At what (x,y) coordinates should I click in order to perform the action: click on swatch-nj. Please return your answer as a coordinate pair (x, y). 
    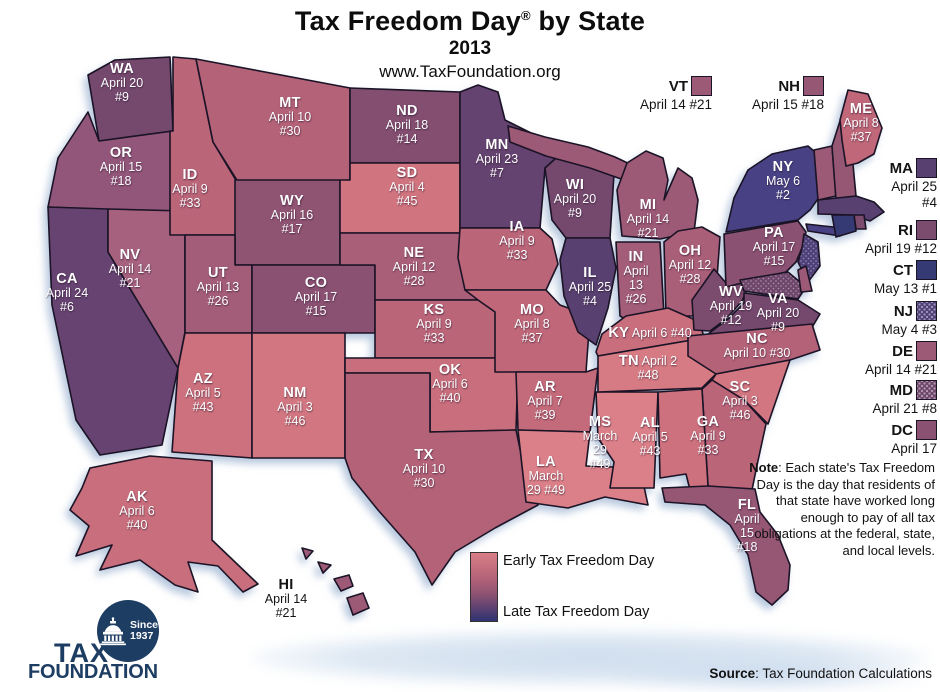
    Looking at the image, I should click on (926, 311).